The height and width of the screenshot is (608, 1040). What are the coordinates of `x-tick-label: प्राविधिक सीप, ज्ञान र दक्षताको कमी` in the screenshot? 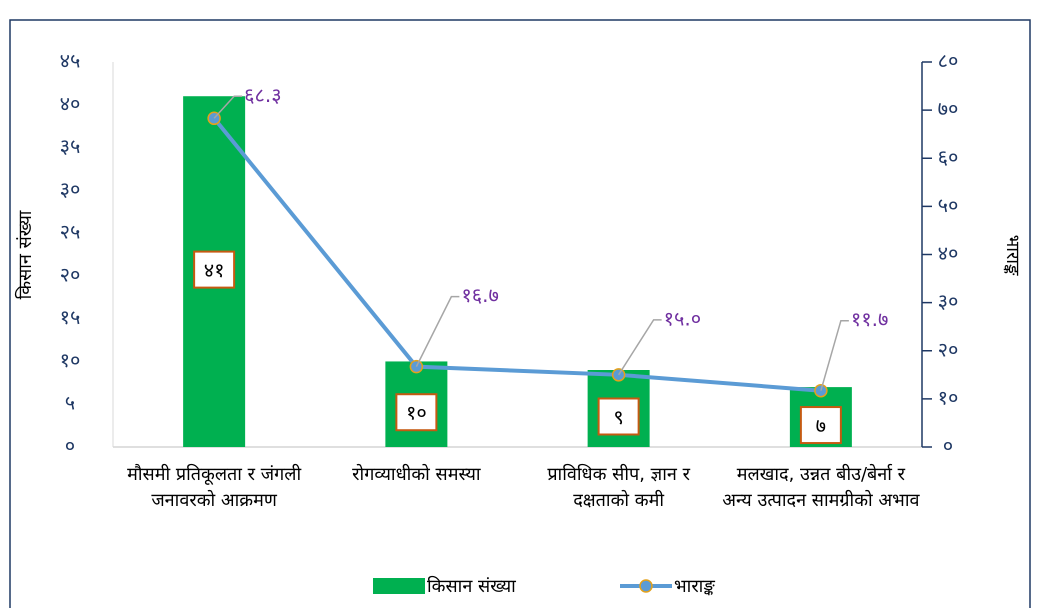 It's located at (618, 487).